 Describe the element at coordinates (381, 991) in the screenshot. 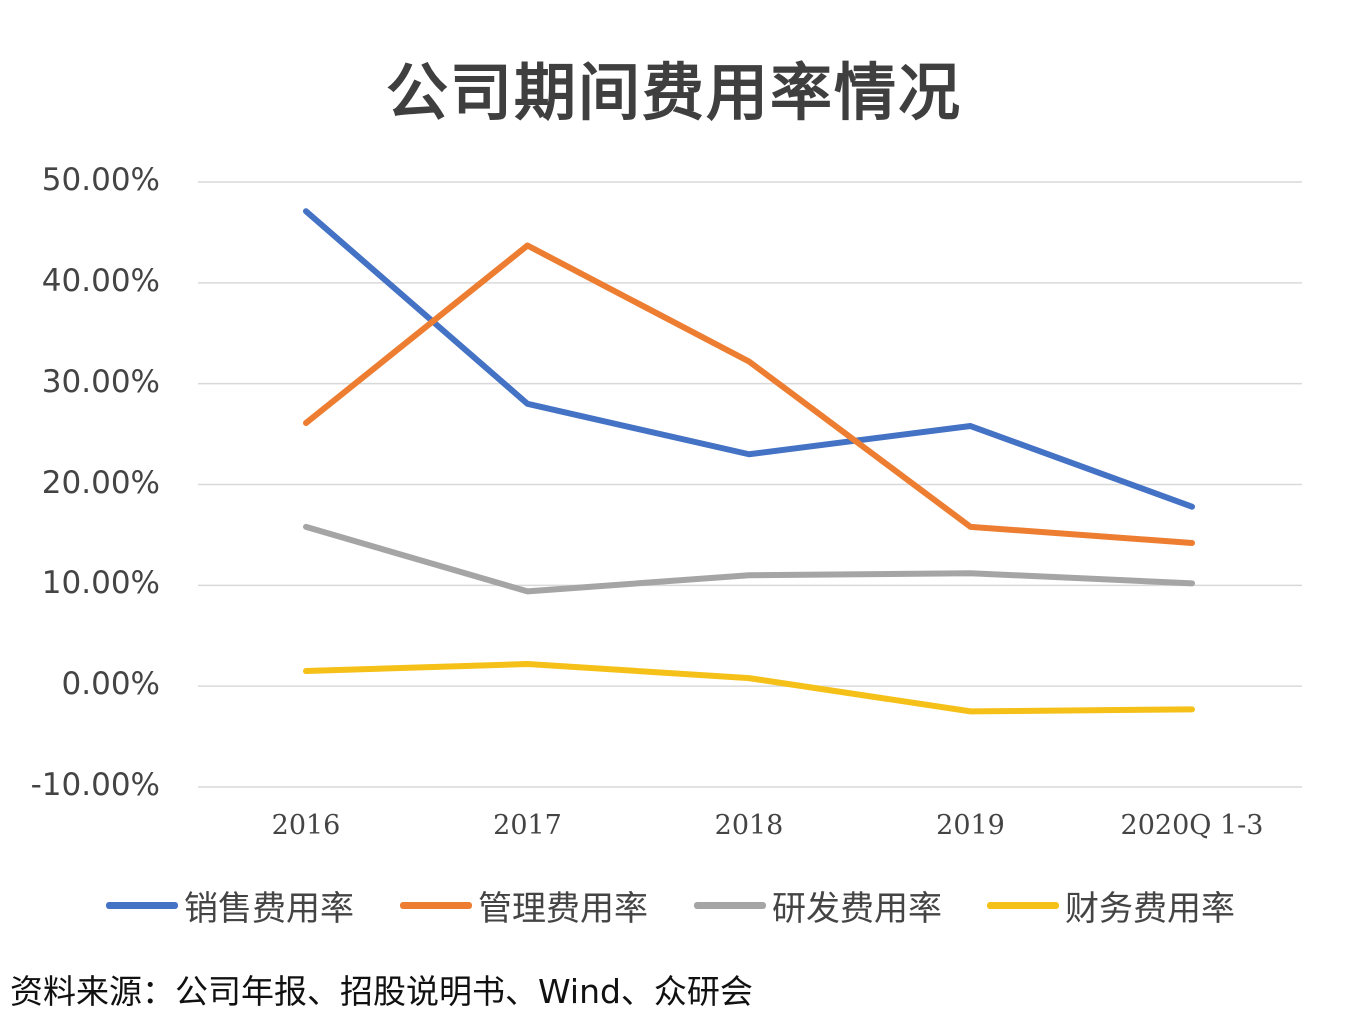

I see `source-note: 资料来源：公司年报、招股说明书、Wind、众研会` at that location.